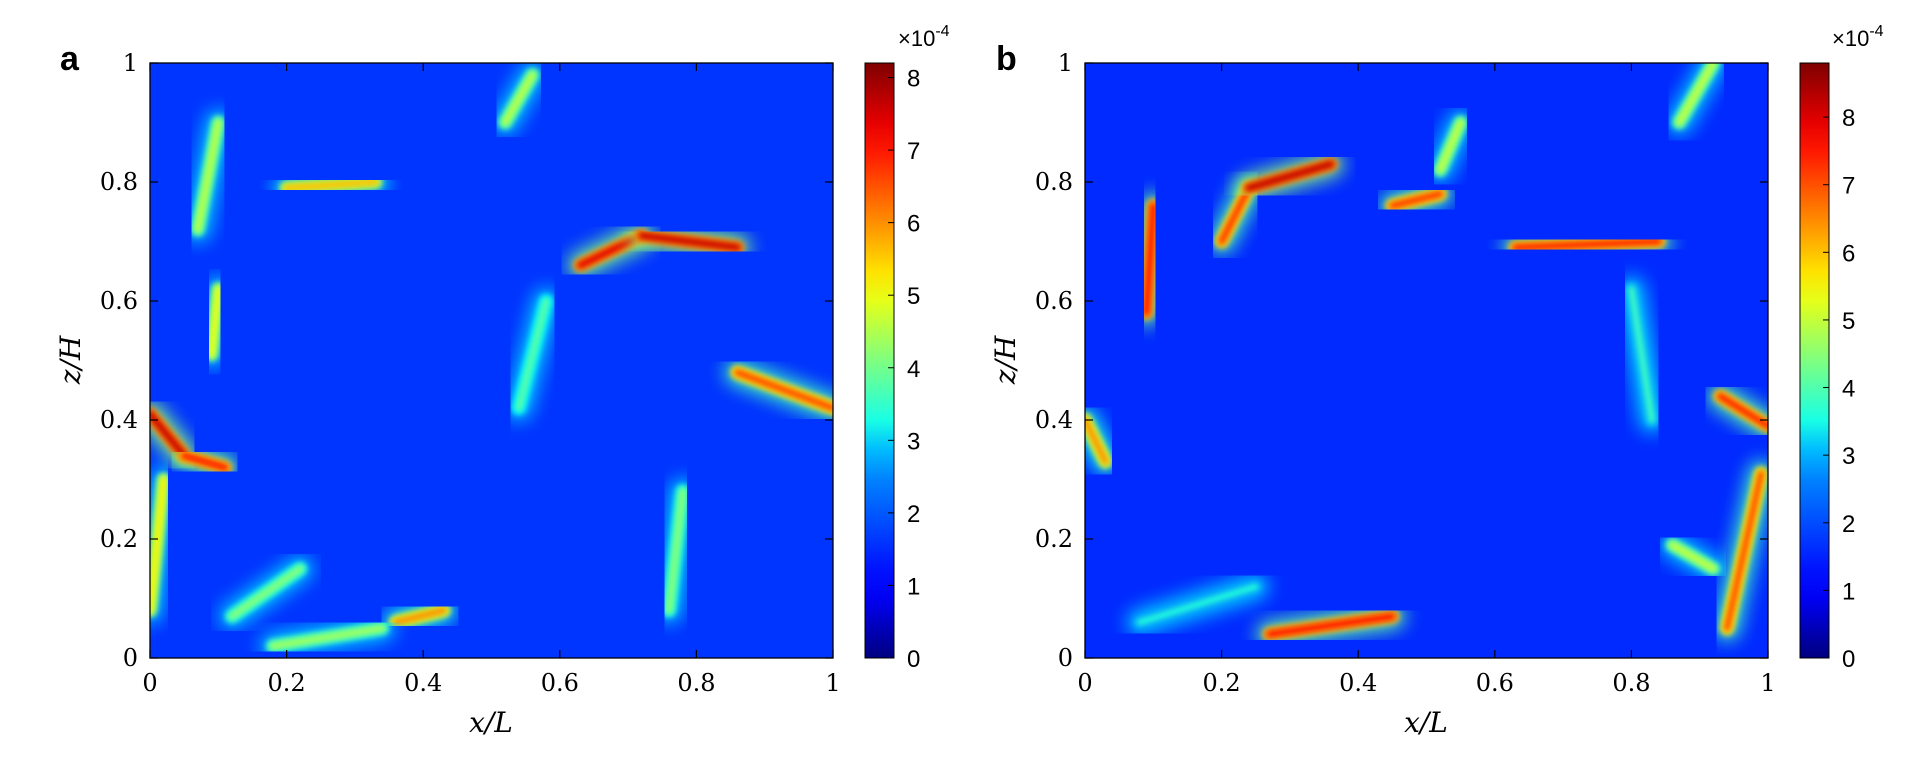 The width and height of the screenshot is (1922, 761). I want to click on colorbar-b: 0 1 2 3 4 5 6 7 8 ×10⁻⁴, so click(1841, 348).